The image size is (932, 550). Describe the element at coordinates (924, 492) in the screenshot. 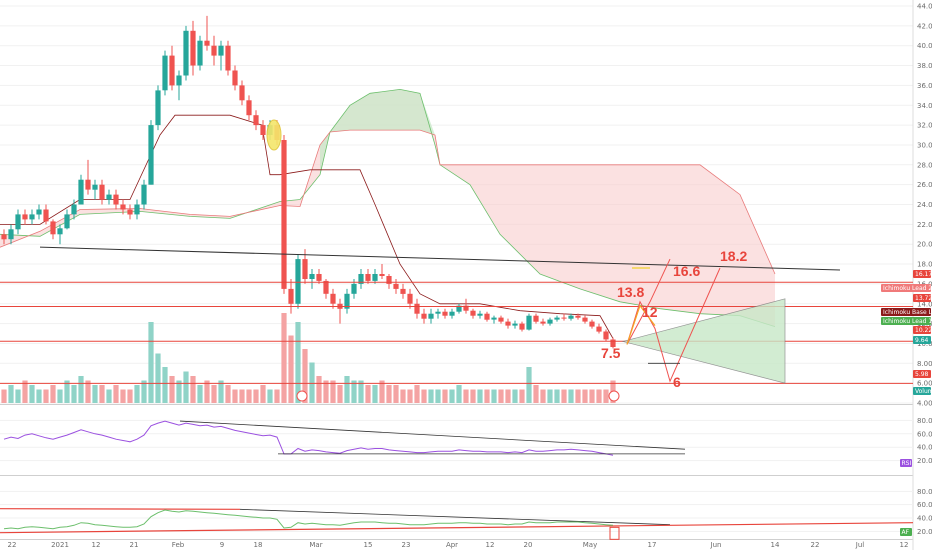

I see `af-tick-label: 80.00` at that location.